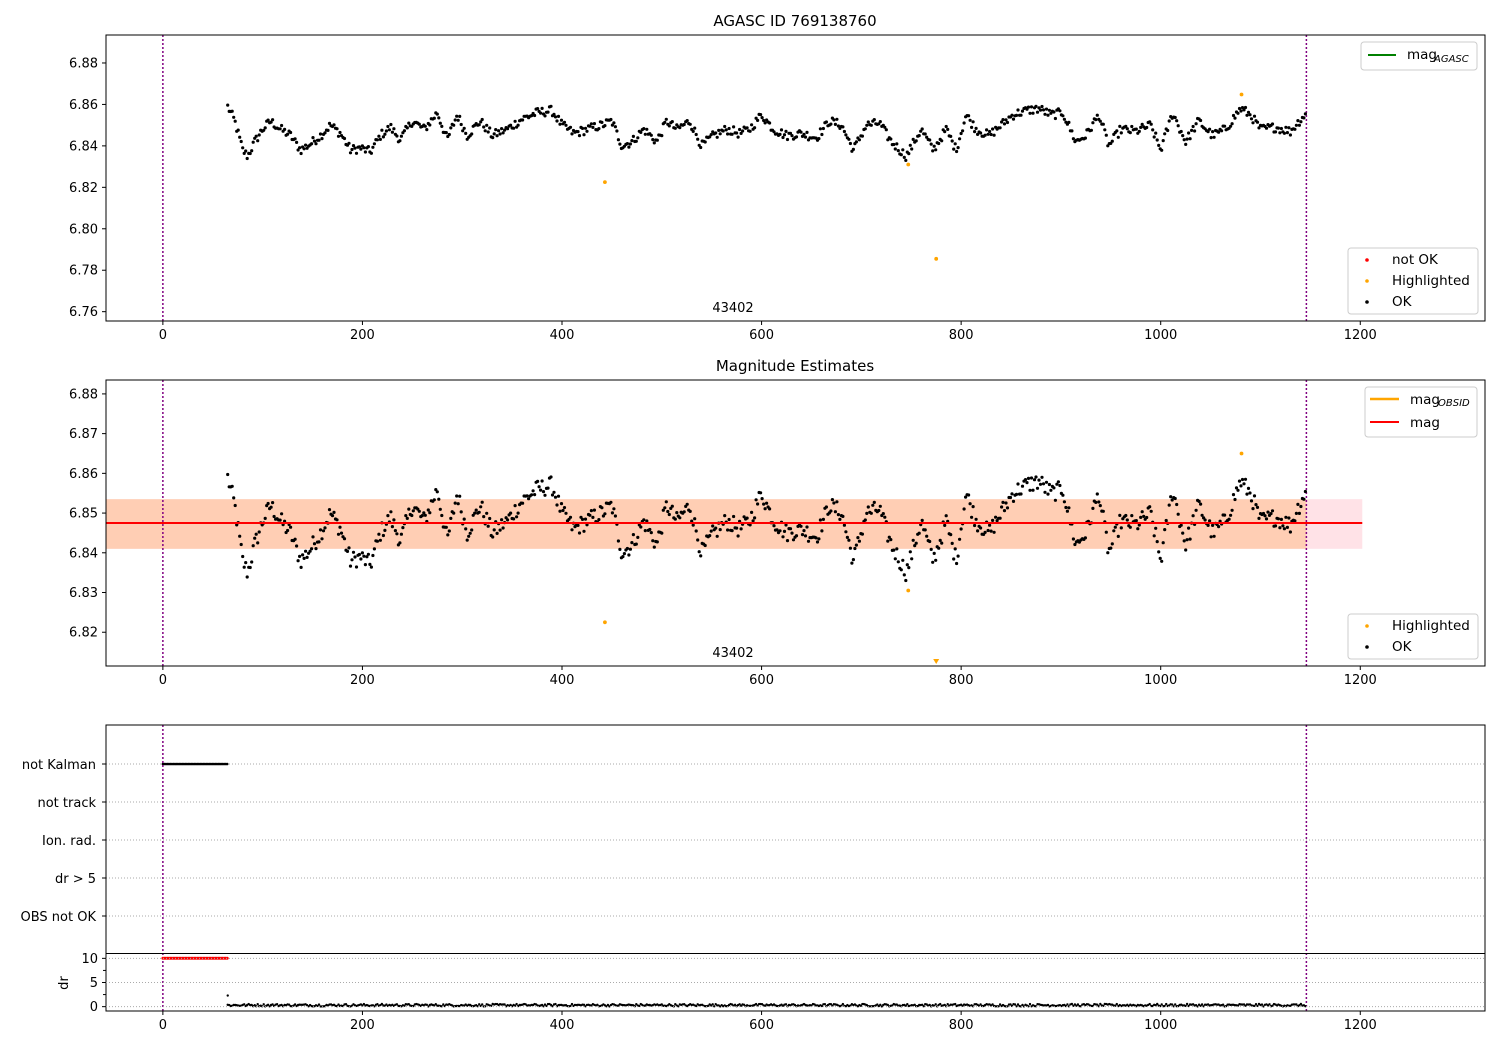 The image size is (1500, 1050). Describe the element at coordinates (163, 680) in the screenshot. I see `x-tick-label: 0` at that location.